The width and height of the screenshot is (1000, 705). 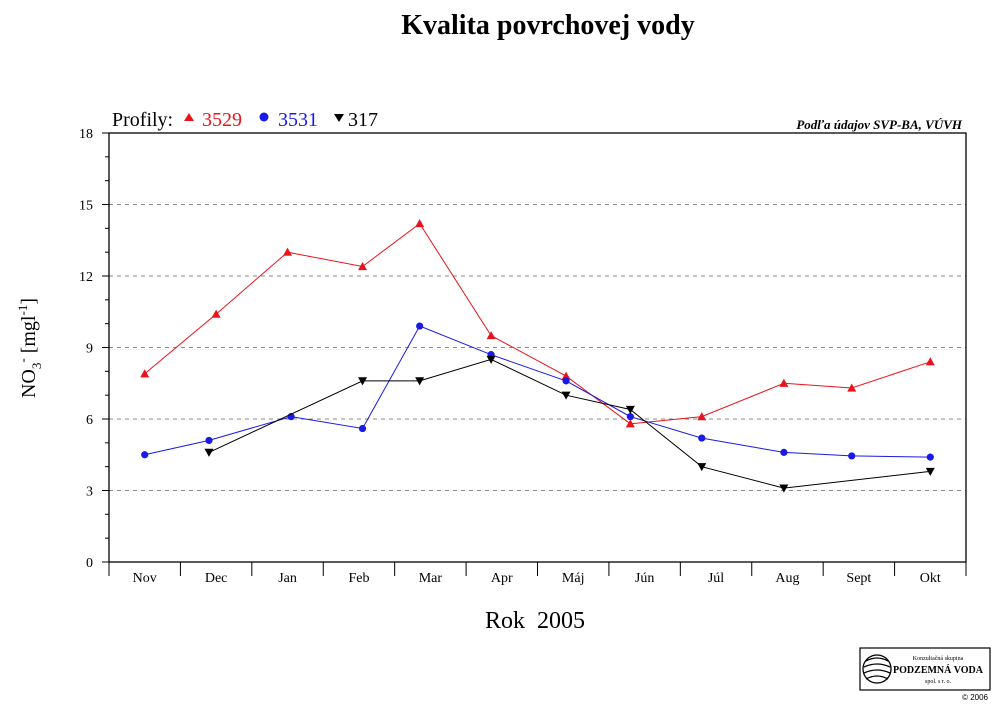 What do you see at coordinates (573, 578) in the screenshot?
I see `x-tick-label: Máj` at bounding box center [573, 578].